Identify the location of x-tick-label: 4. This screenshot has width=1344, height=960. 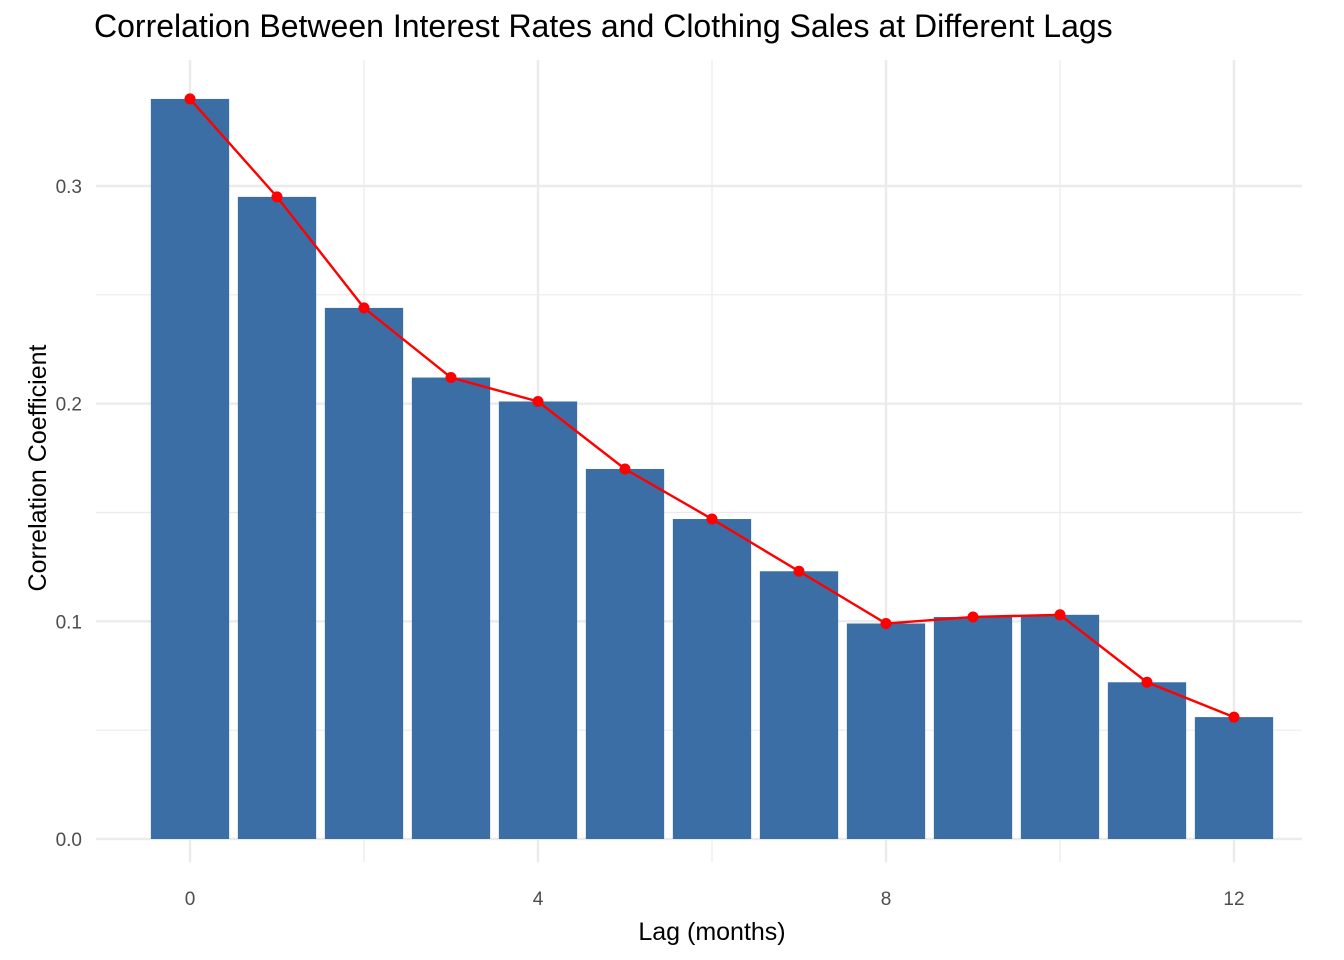
(538, 899).